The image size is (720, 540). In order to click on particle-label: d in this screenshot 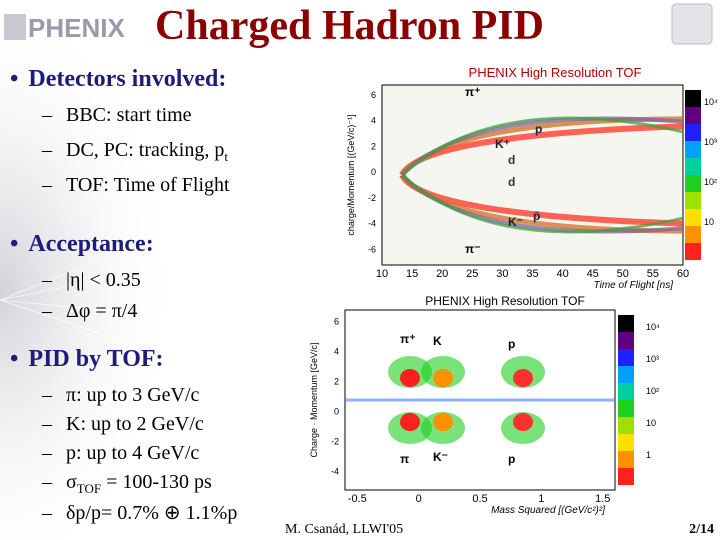, I will do `click(511, 160)`.